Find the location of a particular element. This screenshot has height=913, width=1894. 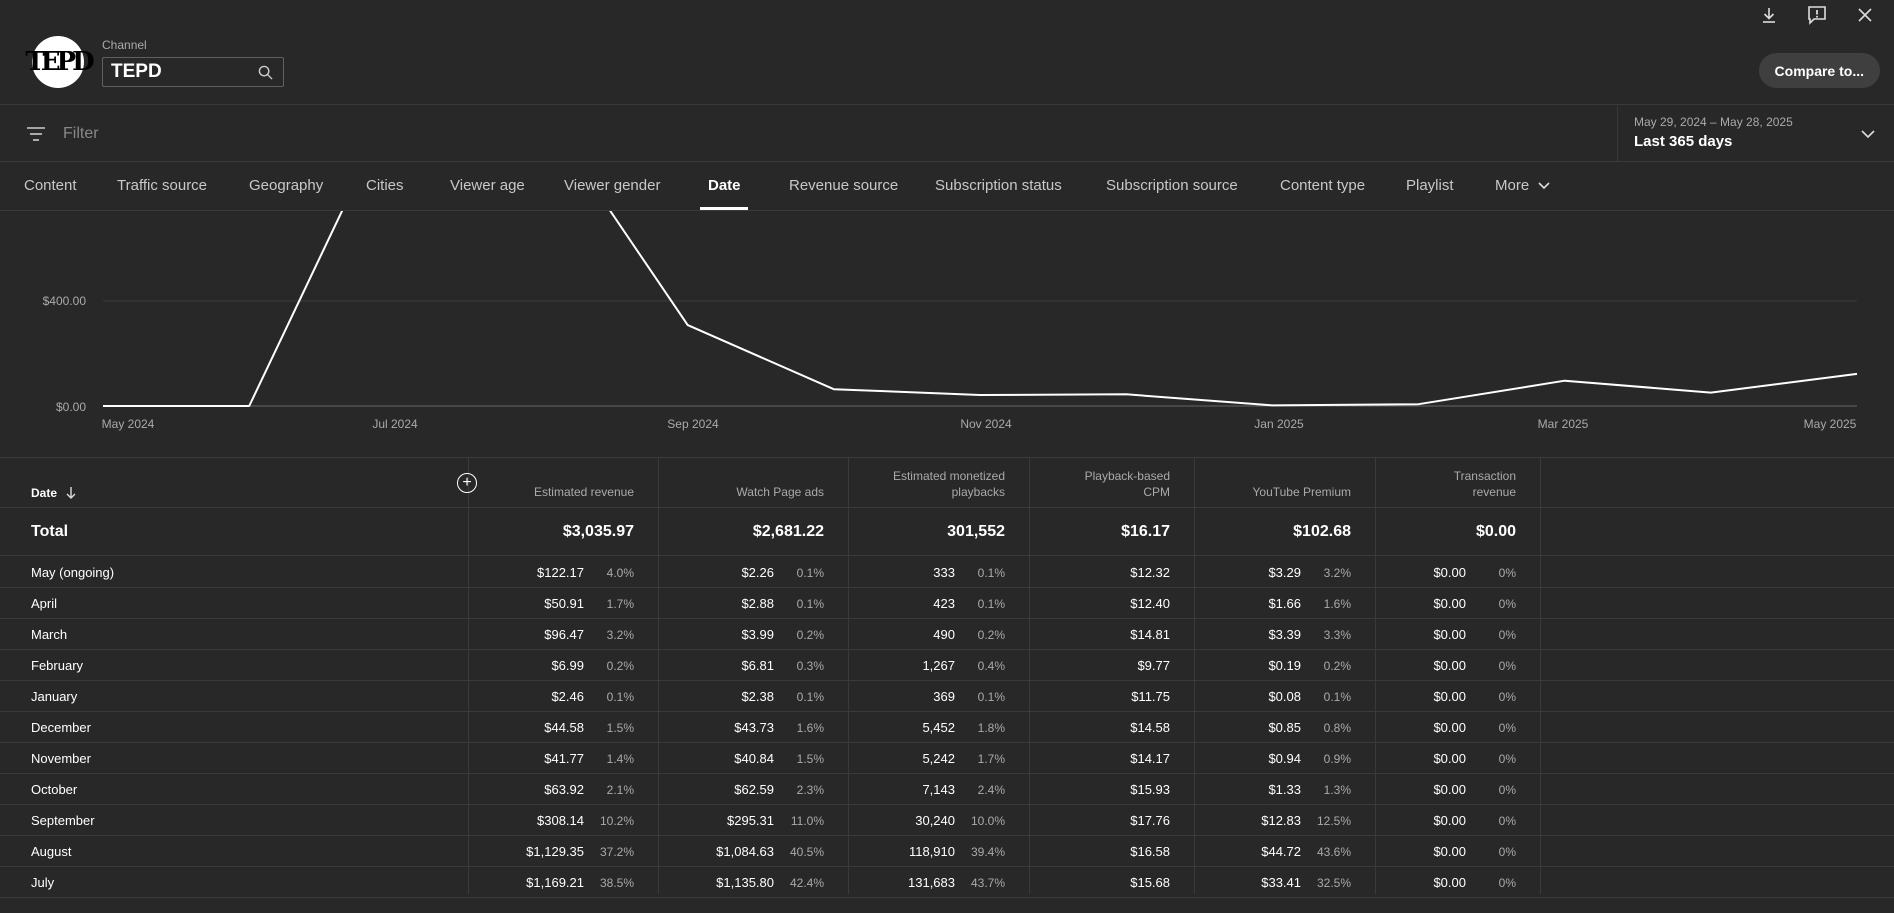

column-header-estimated-revenue: Estimated revenue is located at coordinates (583, 492).